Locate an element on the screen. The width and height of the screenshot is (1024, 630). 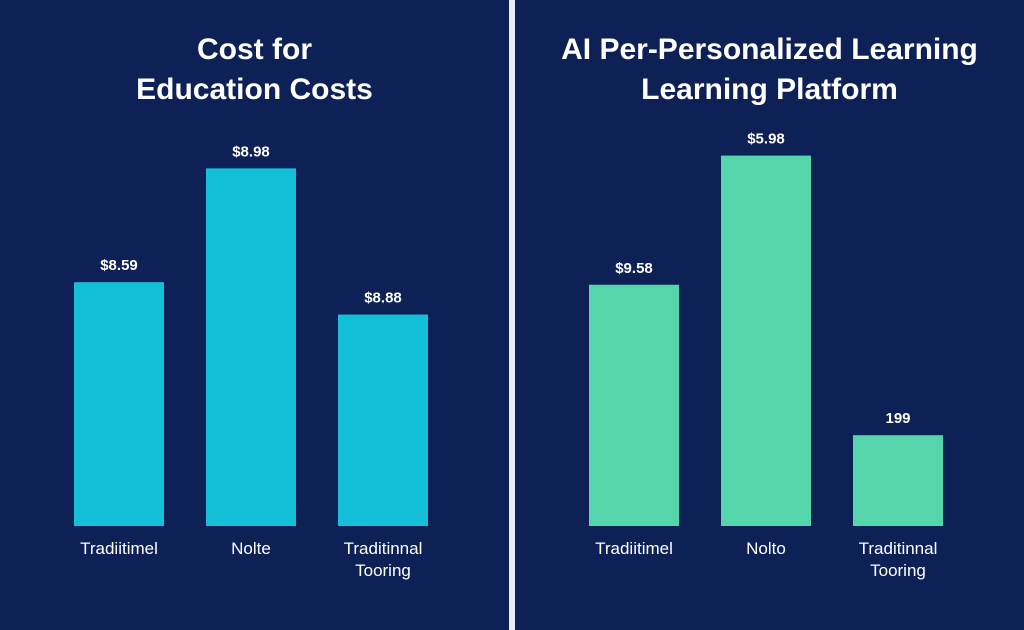
right-chart-title-line-1: AI Per-Personalized Learning is located at coordinates (769, 49).